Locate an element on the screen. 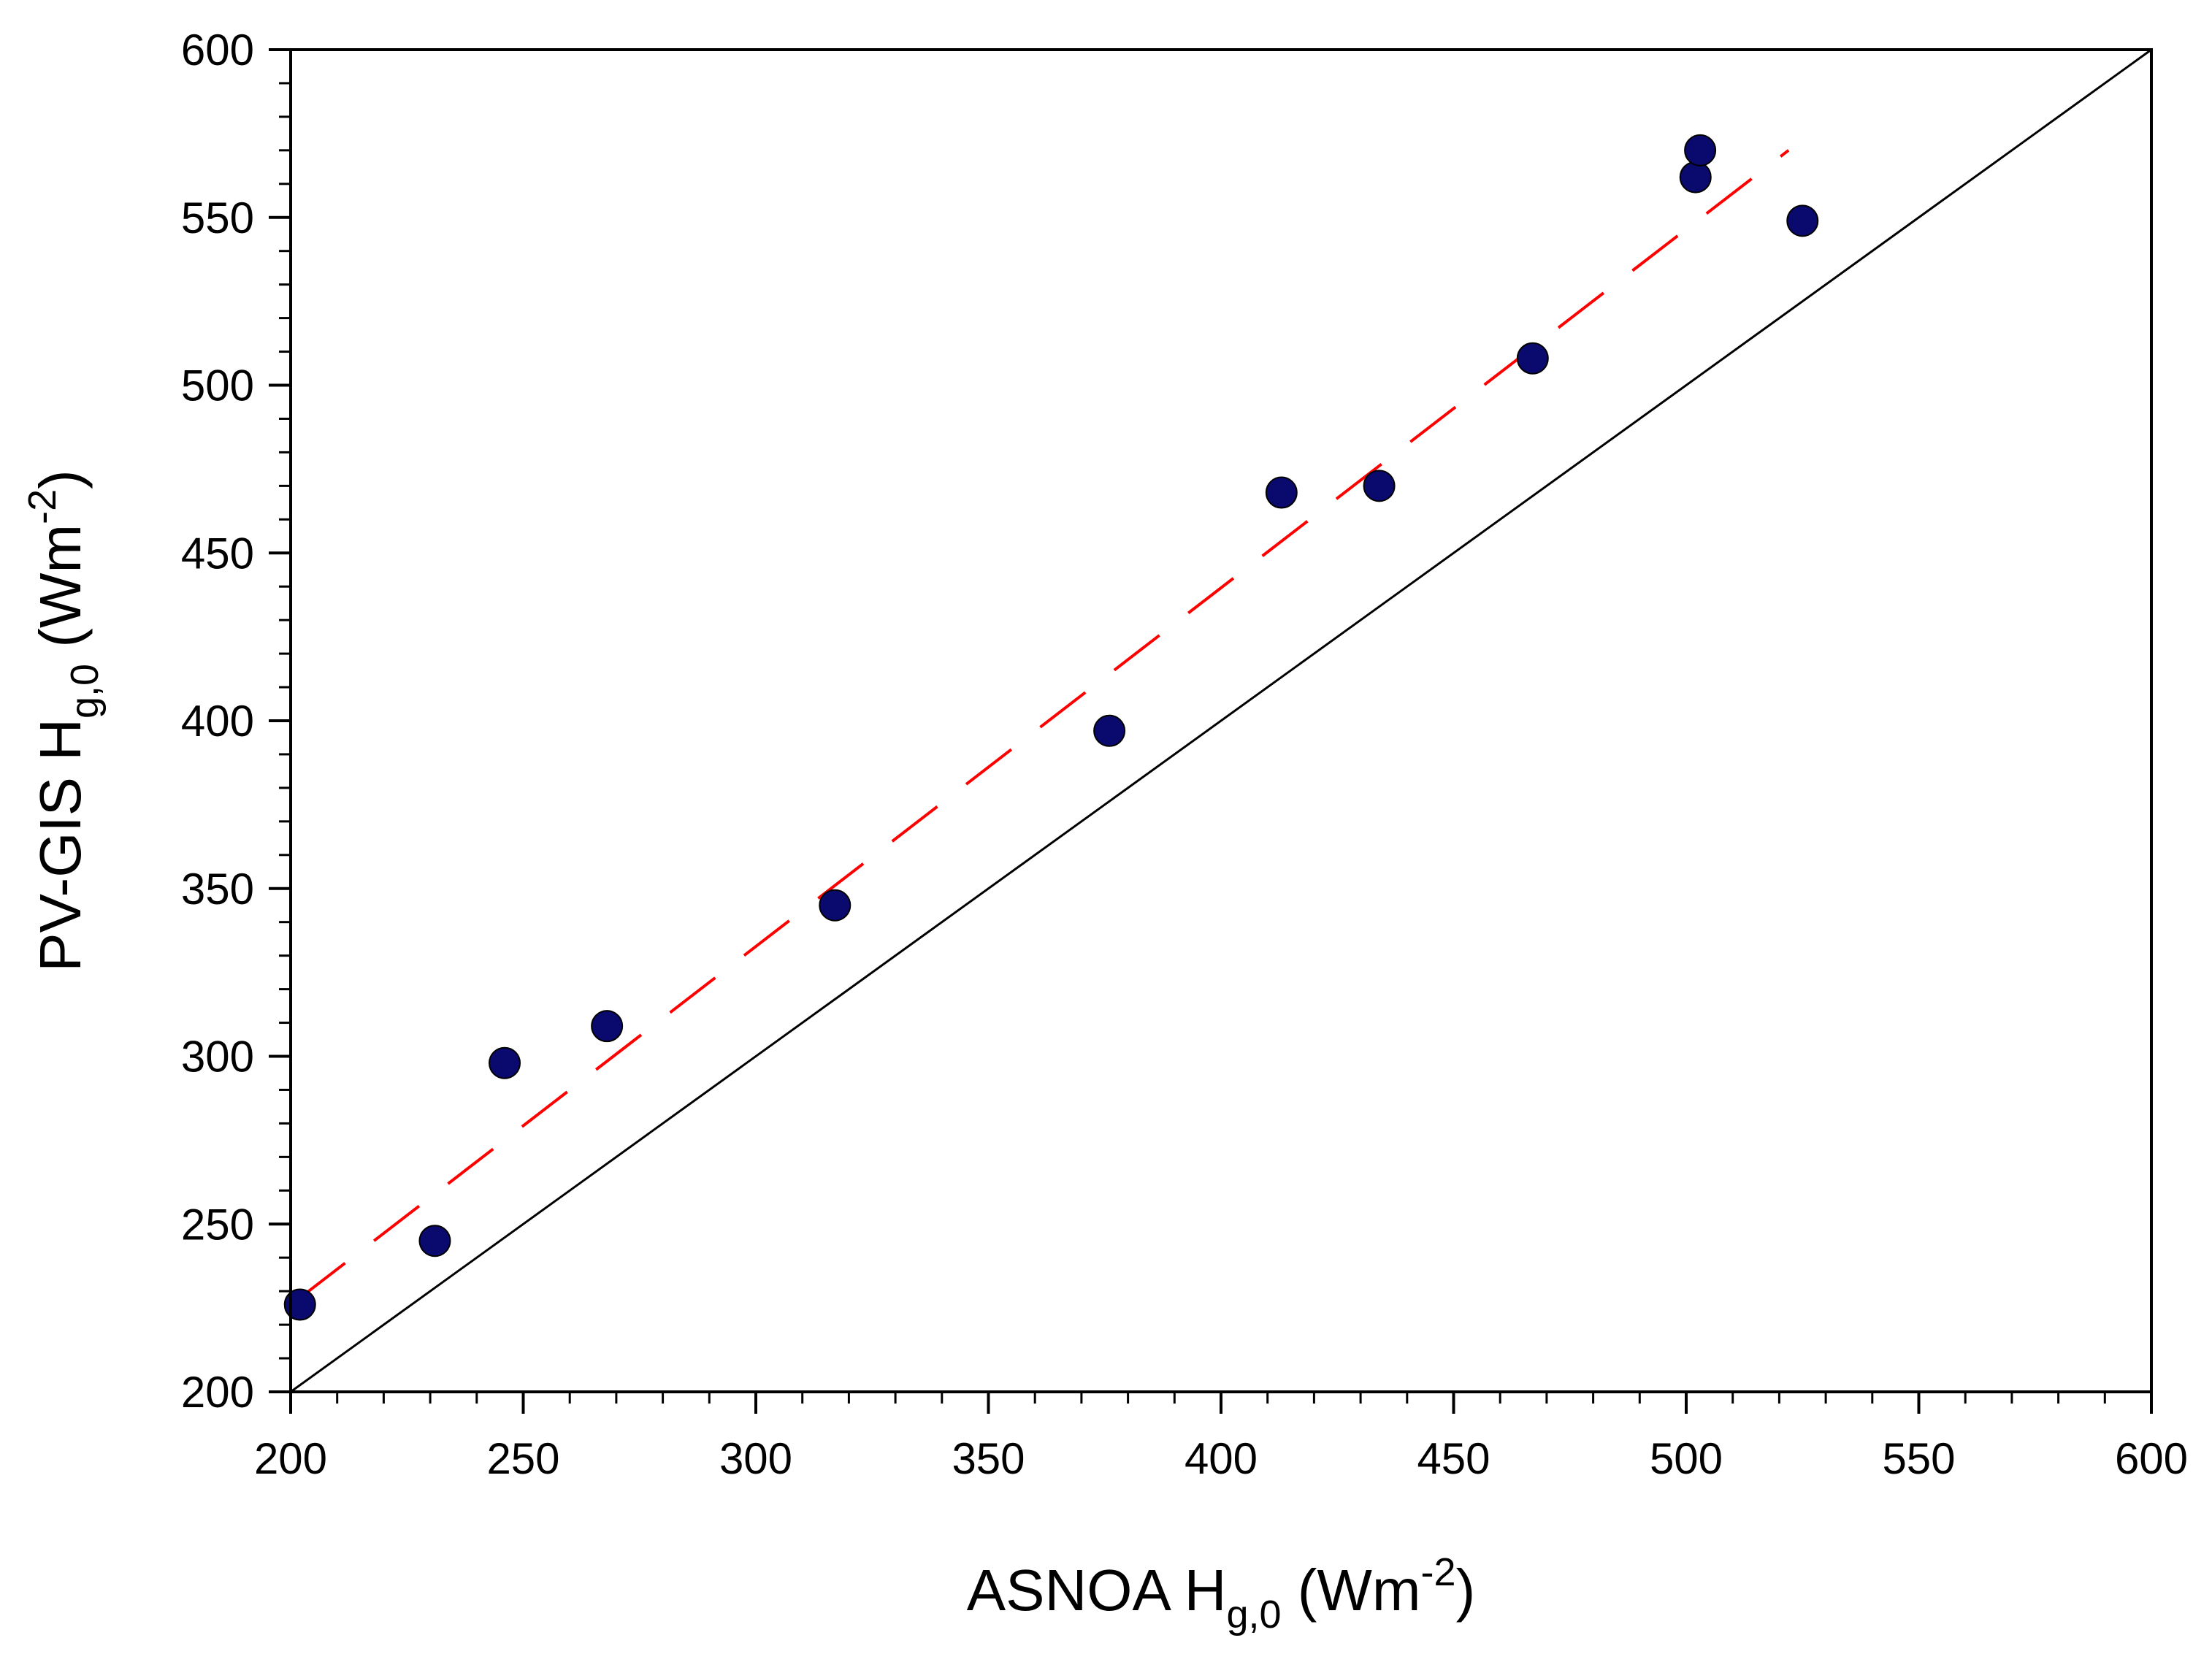 The height and width of the screenshot is (1654, 2212). y-tick-label: 300 is located at coordinates (217, 1057).